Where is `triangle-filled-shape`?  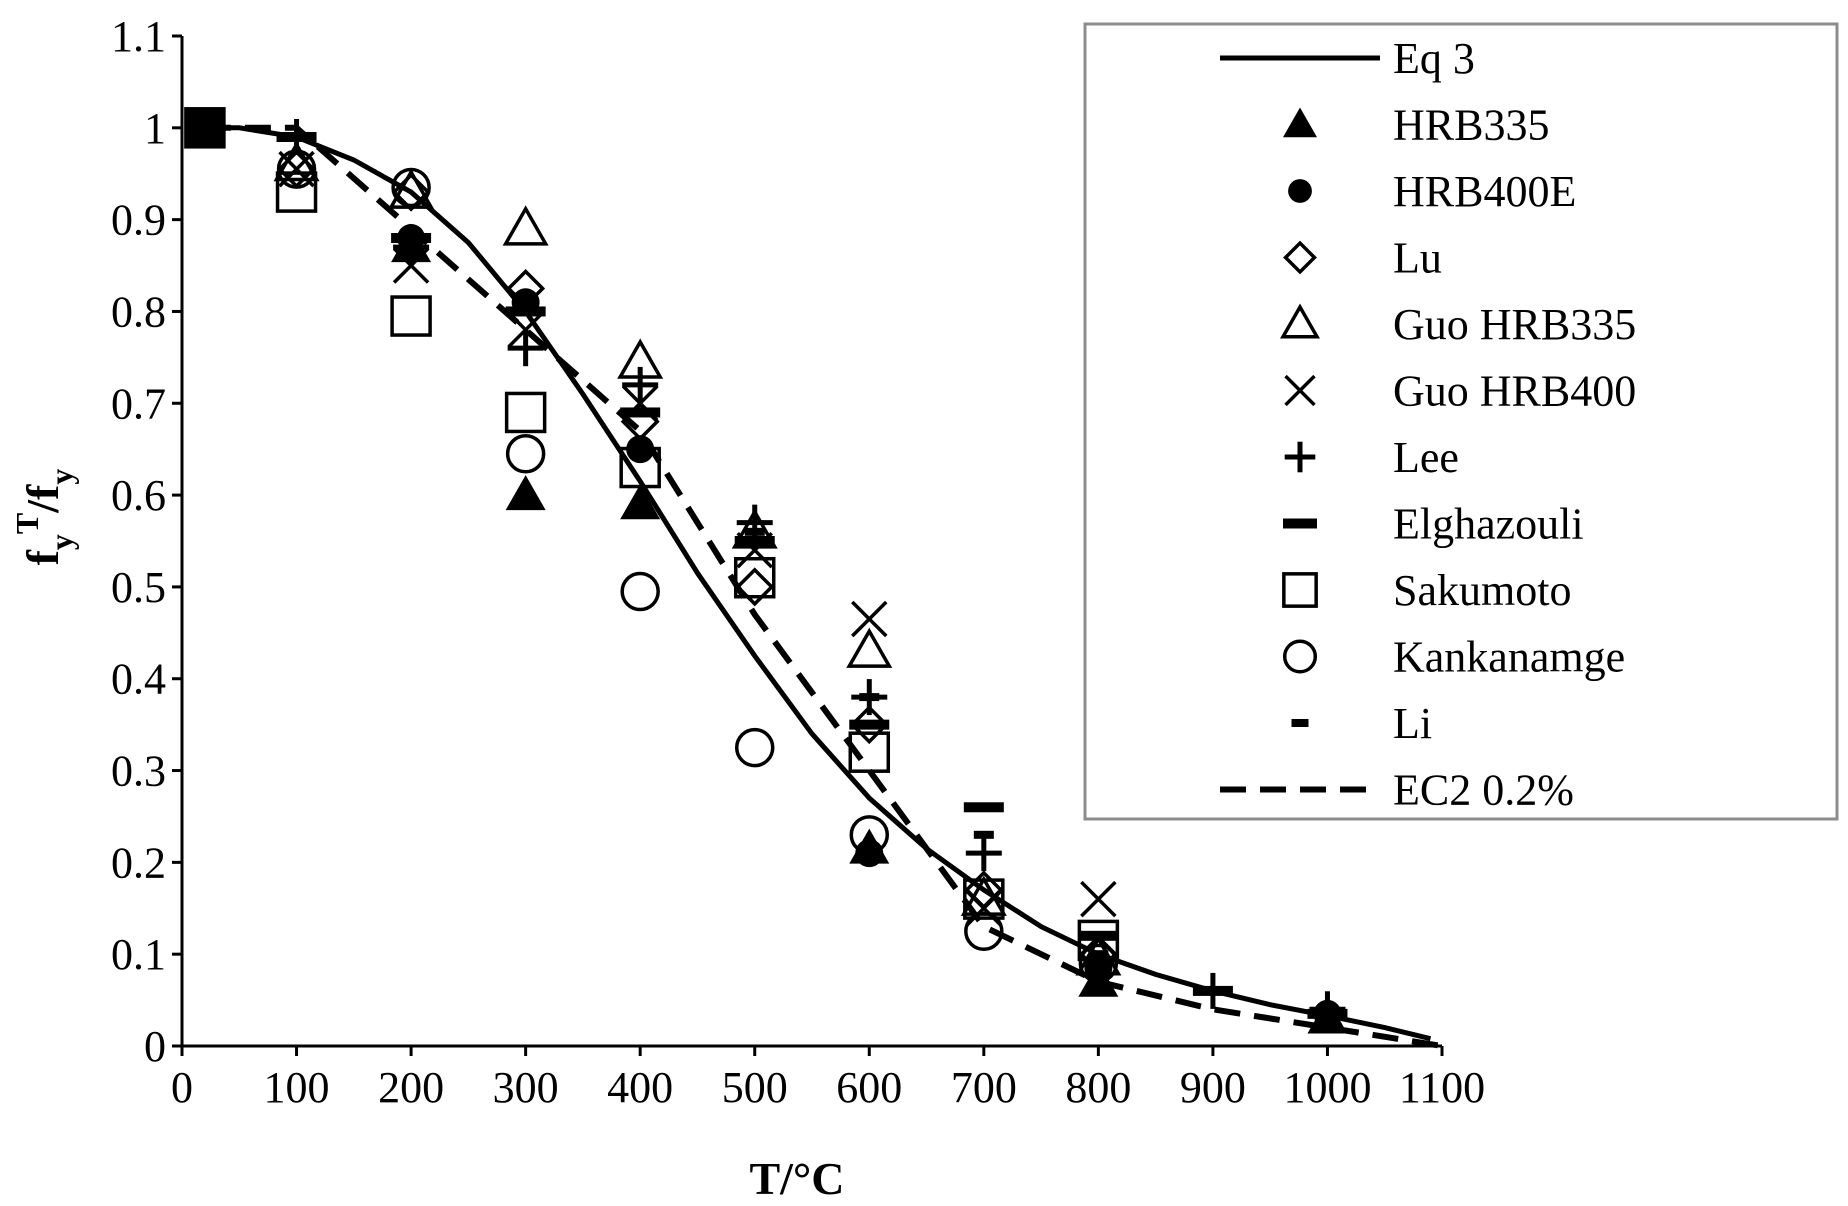 triangle-filled-shape is located at coordinates (640, 502).